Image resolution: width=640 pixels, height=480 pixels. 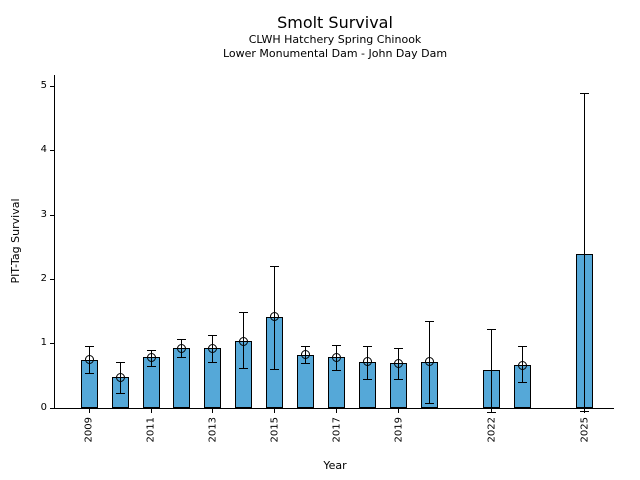 I want to click on error-bar-cap-bottom-2023, so click(x=523, y=383).